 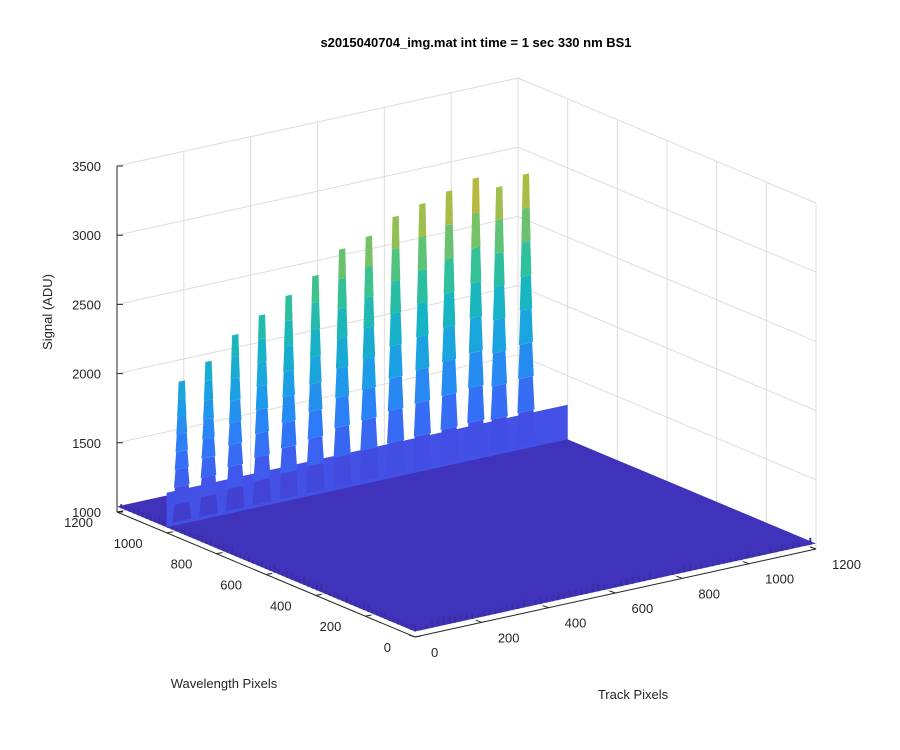 I want to click on z-tick-label: 2000, so click(x=86, y=374).